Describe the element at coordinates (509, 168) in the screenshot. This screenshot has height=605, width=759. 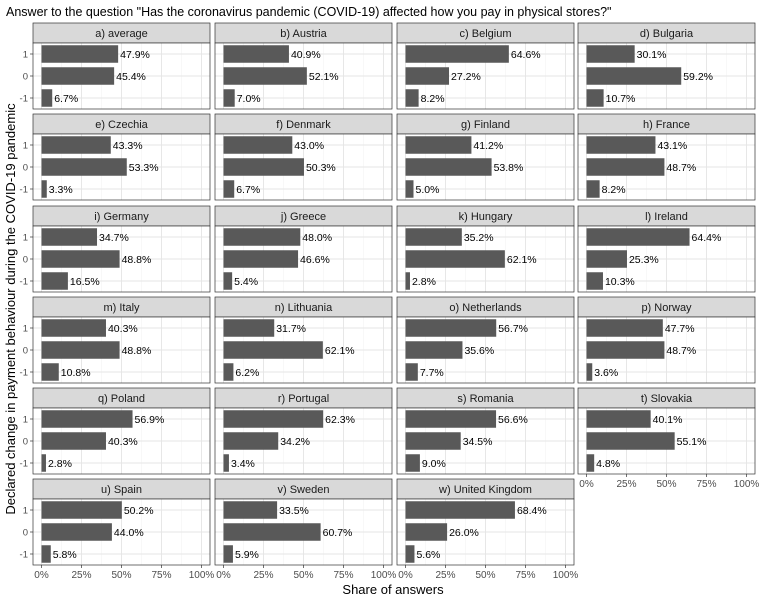
I see `bar-value-label: 53.8%` at that location.